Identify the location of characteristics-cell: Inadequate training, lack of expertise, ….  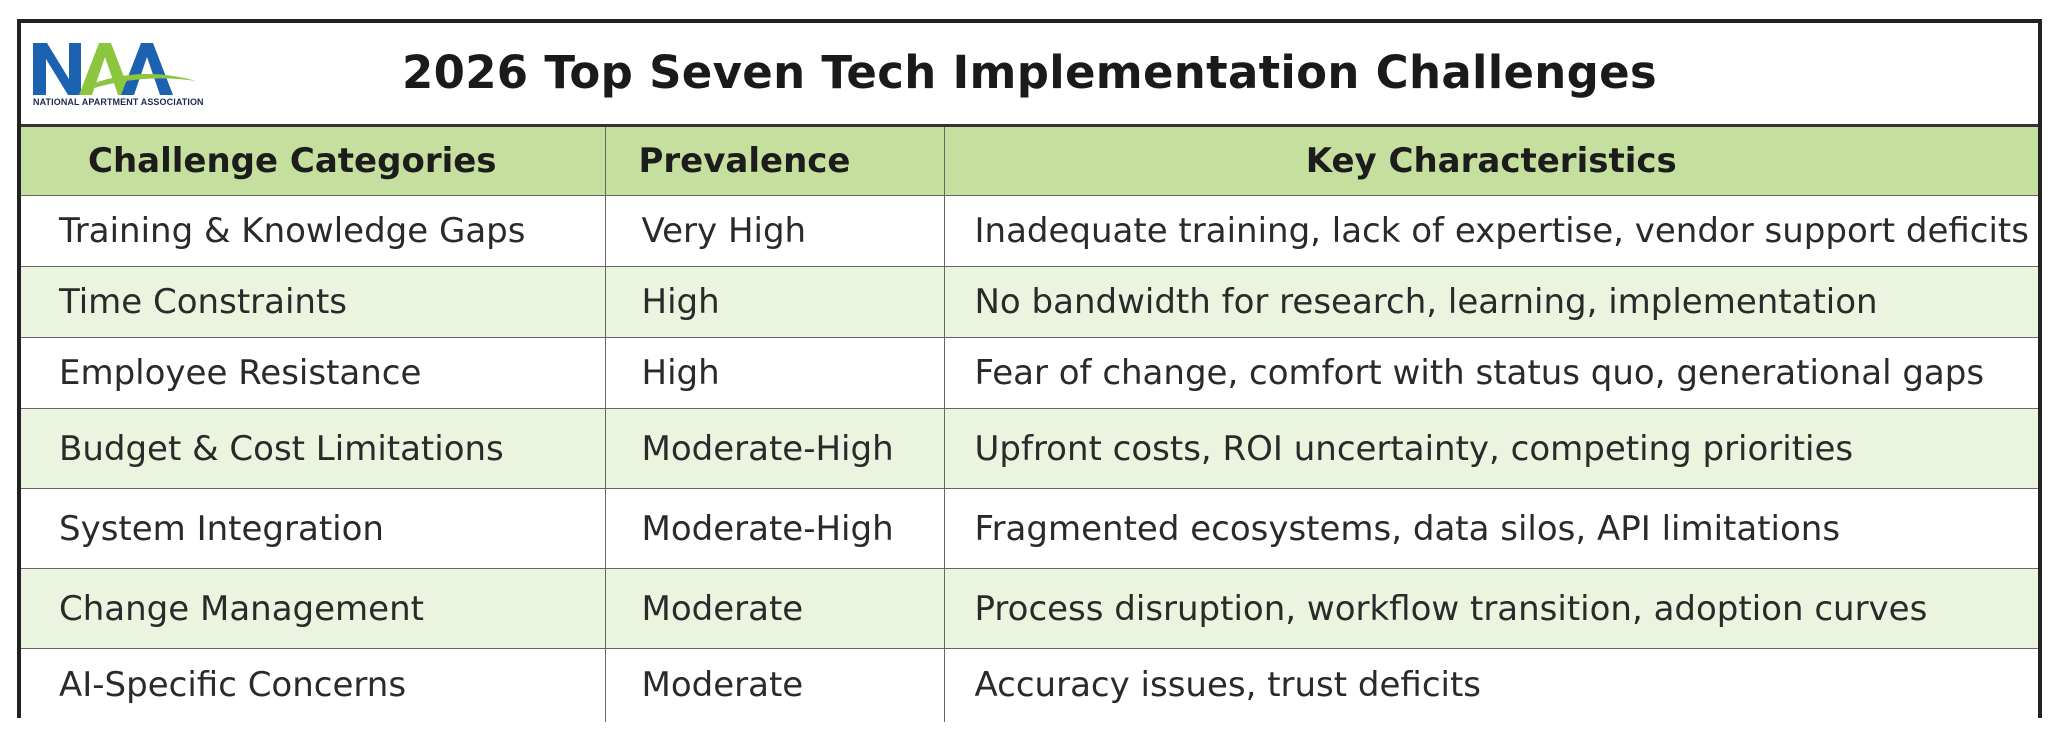
(1491, 231).